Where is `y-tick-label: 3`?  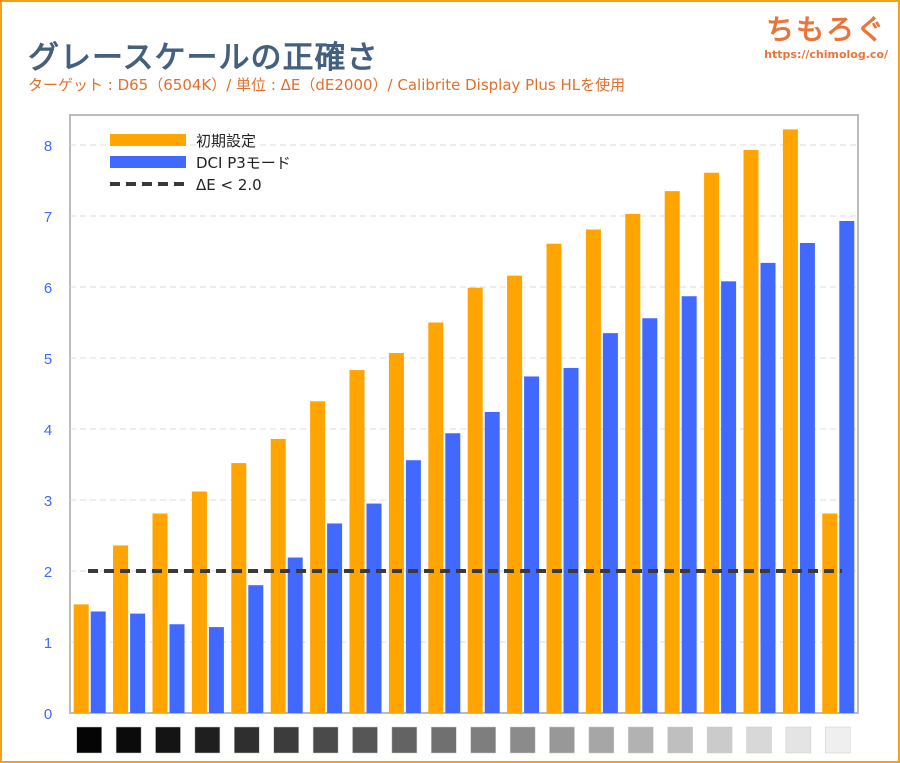 y-tick-label: 3 is located at coordinates (48, 501).